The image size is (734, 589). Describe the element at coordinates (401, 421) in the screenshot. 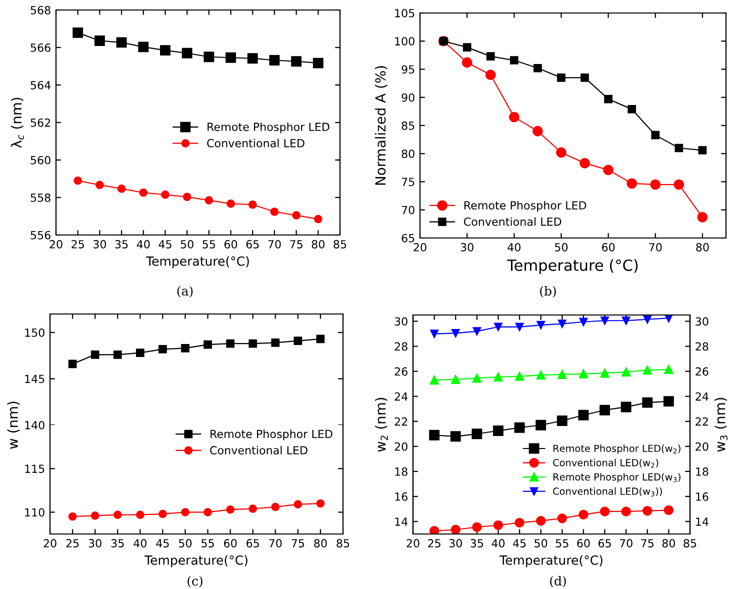

I see `y-tick-label: 22` at that location.